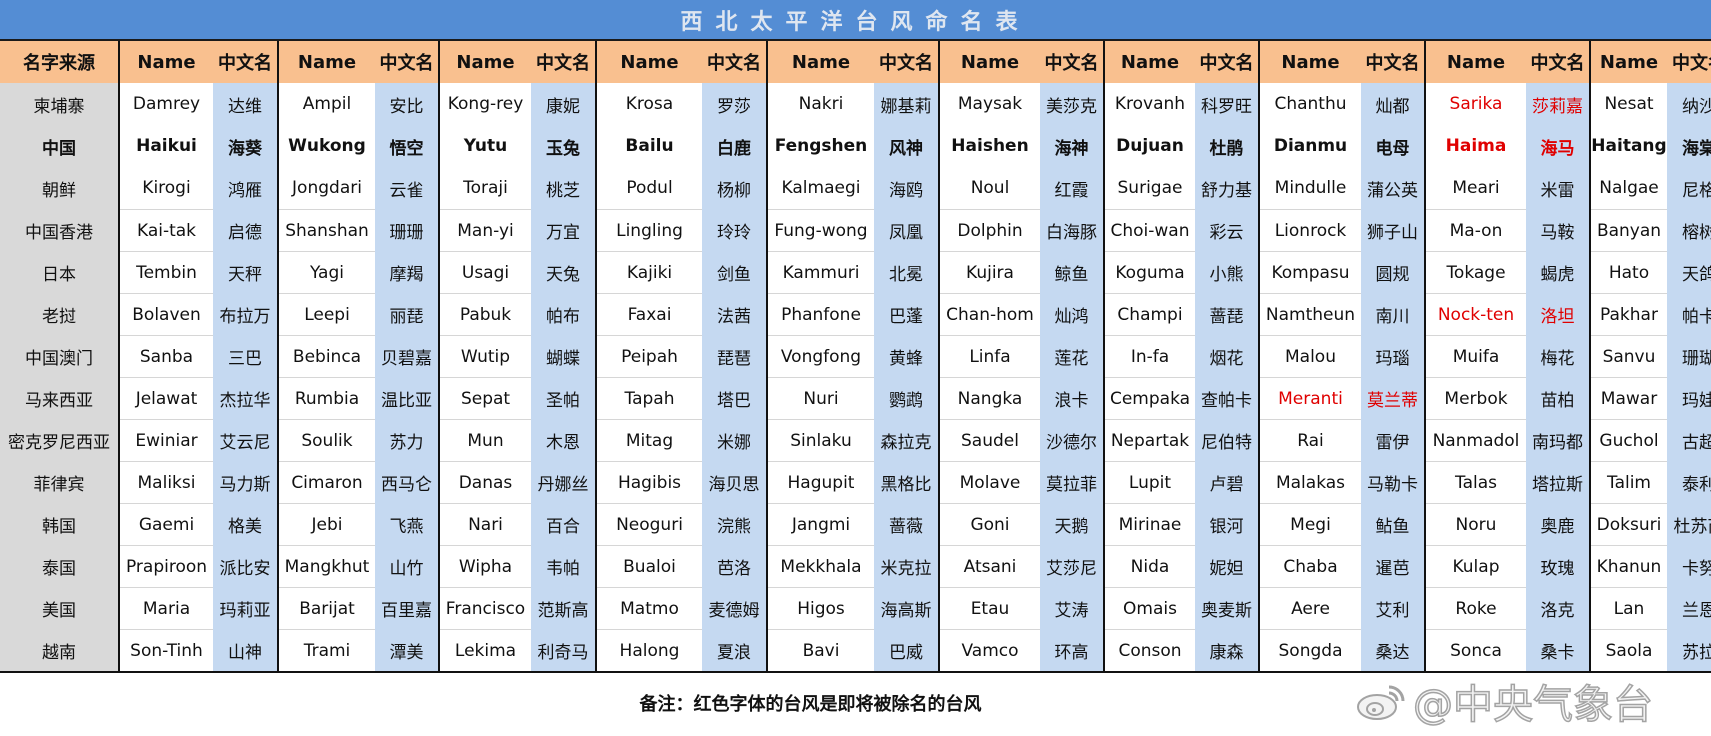 The image size is (1711, 736). What do you see at coordinates (245, 608) in the screenshot?
I see `typhoon-chinese-name: 玛莉亚` at bounding box center [245, 608].